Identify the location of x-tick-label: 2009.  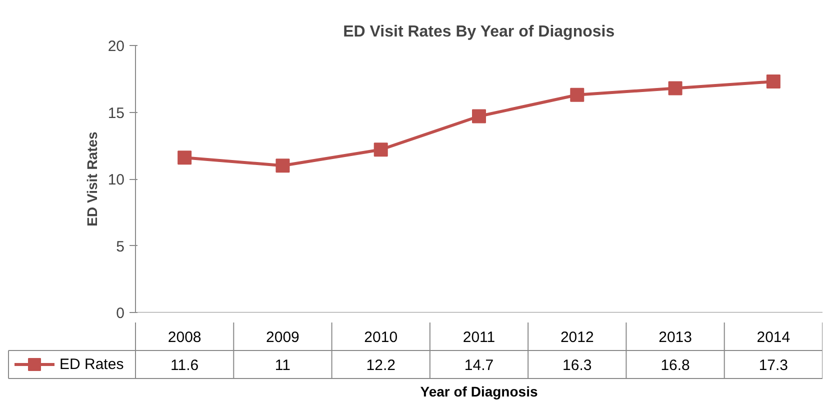
(283, 337).